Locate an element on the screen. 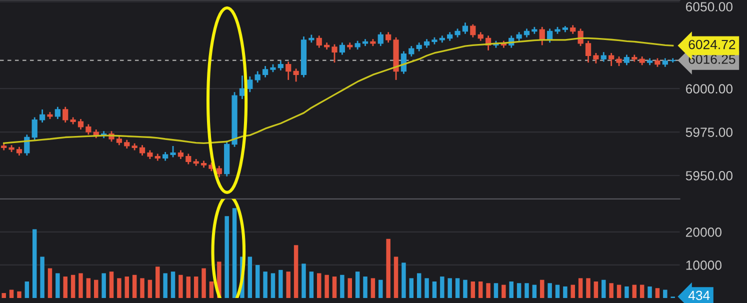 This screenshot has height=303, width=747. text: 434 is located at coordinates (699, 295).